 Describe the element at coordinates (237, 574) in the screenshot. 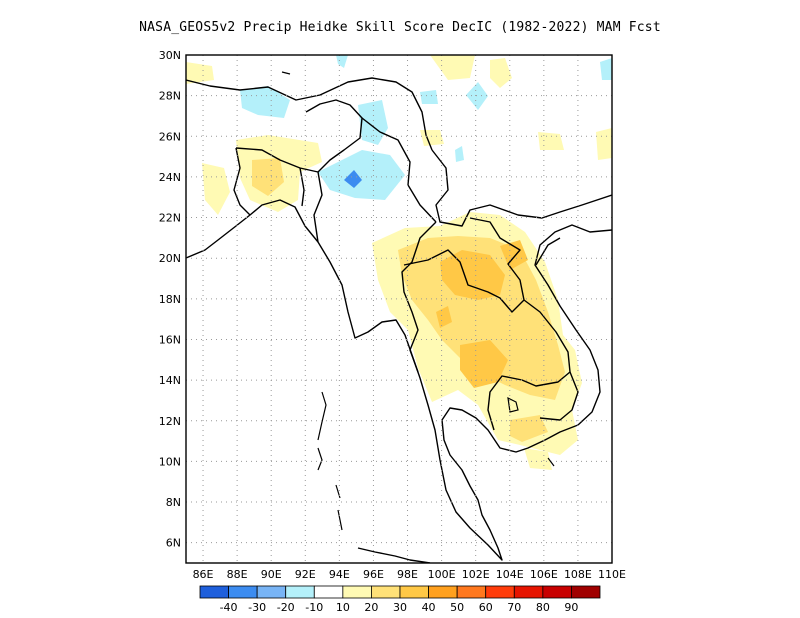

I see `lon-tick-label: 88E` at that location.